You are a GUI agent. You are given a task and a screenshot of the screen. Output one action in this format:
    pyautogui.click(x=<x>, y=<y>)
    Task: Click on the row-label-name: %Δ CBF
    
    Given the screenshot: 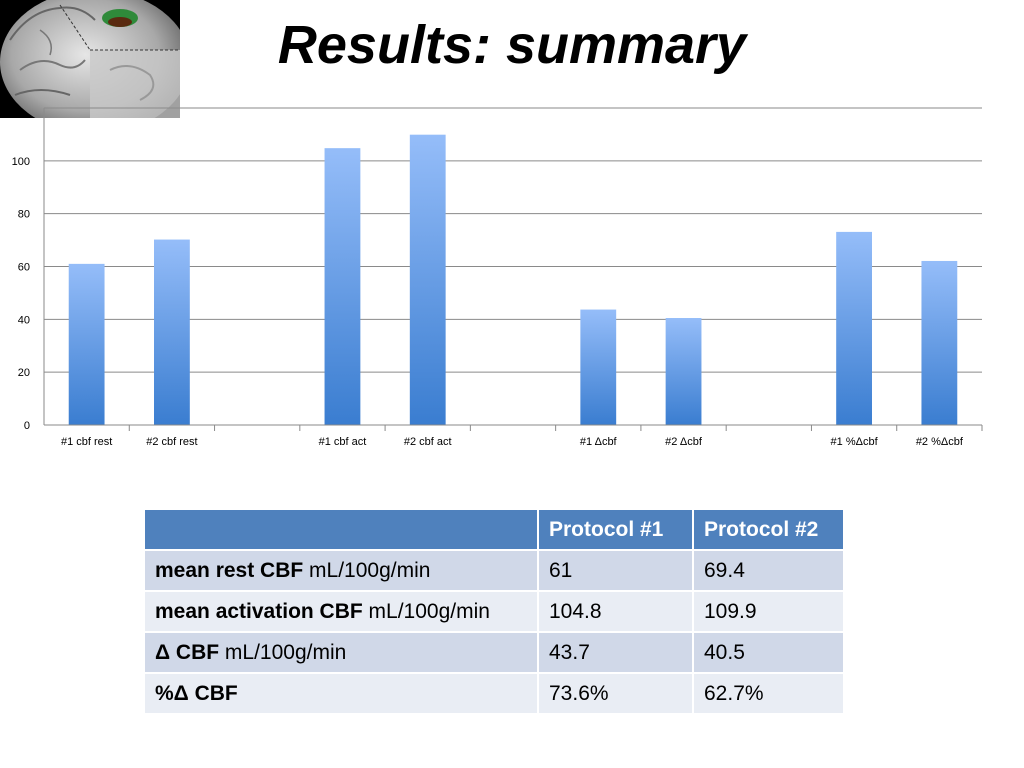 What is the action you would take?
    pyautogui.click(x=196, y=693)
    